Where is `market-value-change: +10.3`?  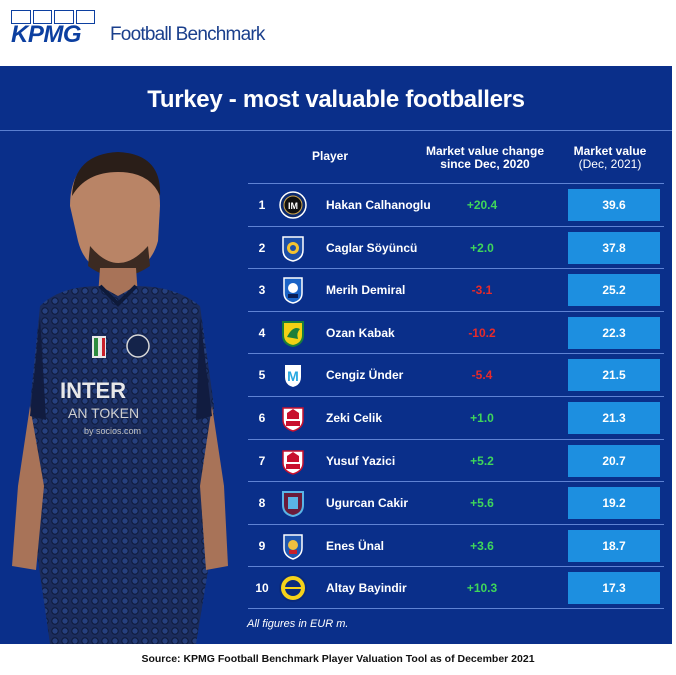 market-value-change: +10.3 is located at coordinates (482, 588).